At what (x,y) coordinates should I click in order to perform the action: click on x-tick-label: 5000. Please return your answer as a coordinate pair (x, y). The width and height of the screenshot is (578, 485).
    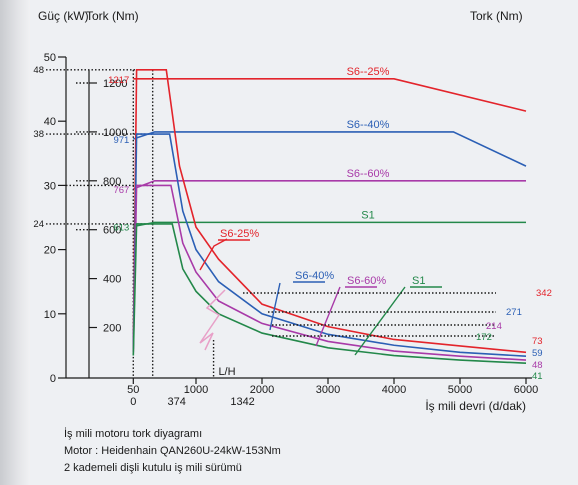
    Looking at the image, I should click on (460, 390).